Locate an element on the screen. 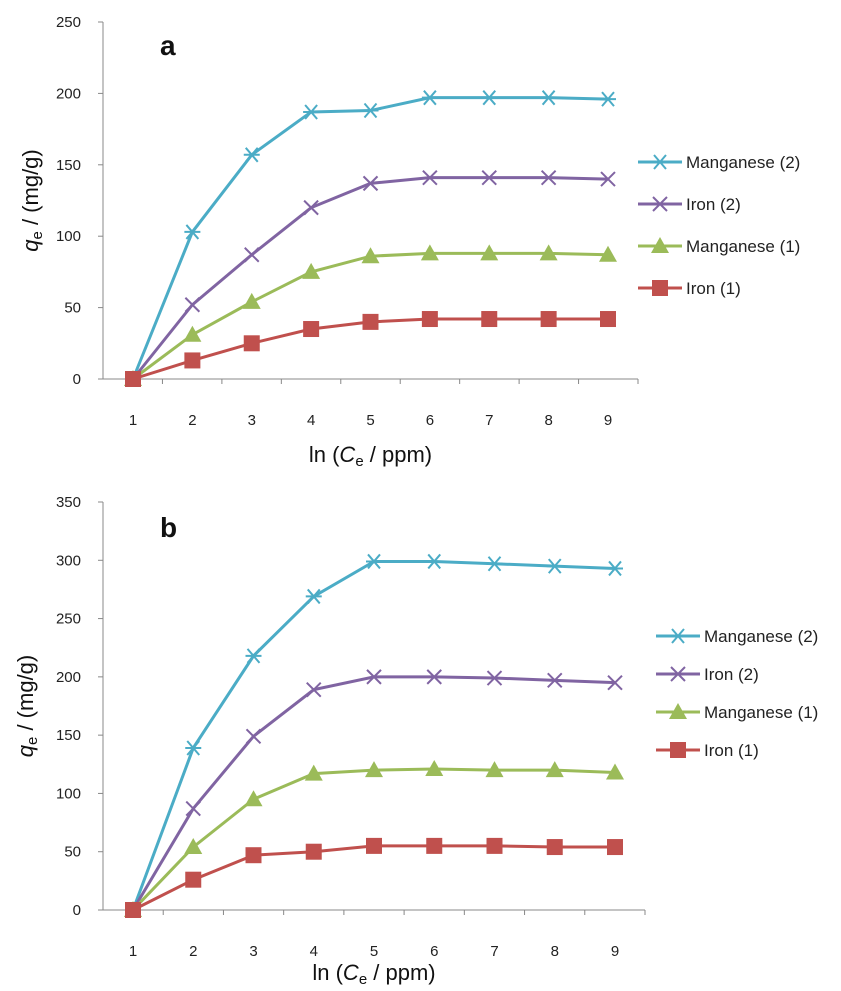  legend-label: Iron (1) is located at coordinates (731, 750).